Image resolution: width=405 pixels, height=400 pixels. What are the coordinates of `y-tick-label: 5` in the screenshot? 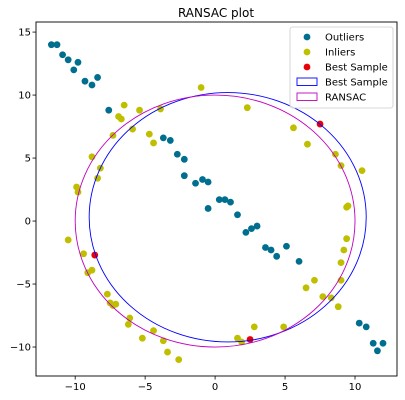 It's located at (28, 159).